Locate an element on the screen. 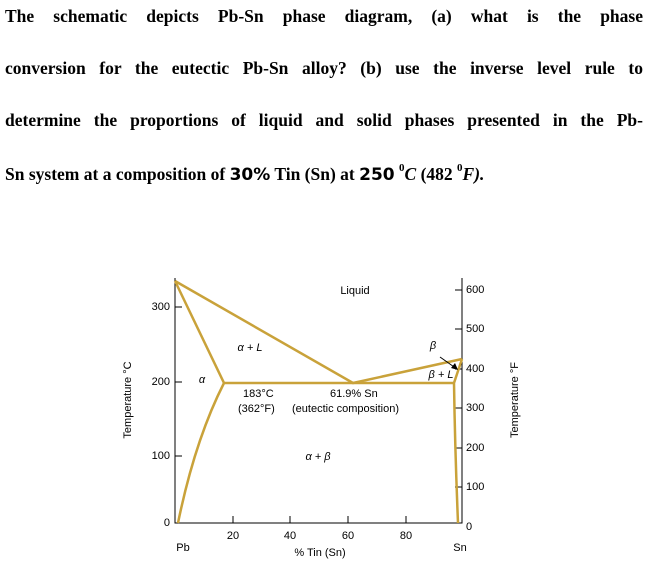  arrow-head is located at coordinates (454, 366).